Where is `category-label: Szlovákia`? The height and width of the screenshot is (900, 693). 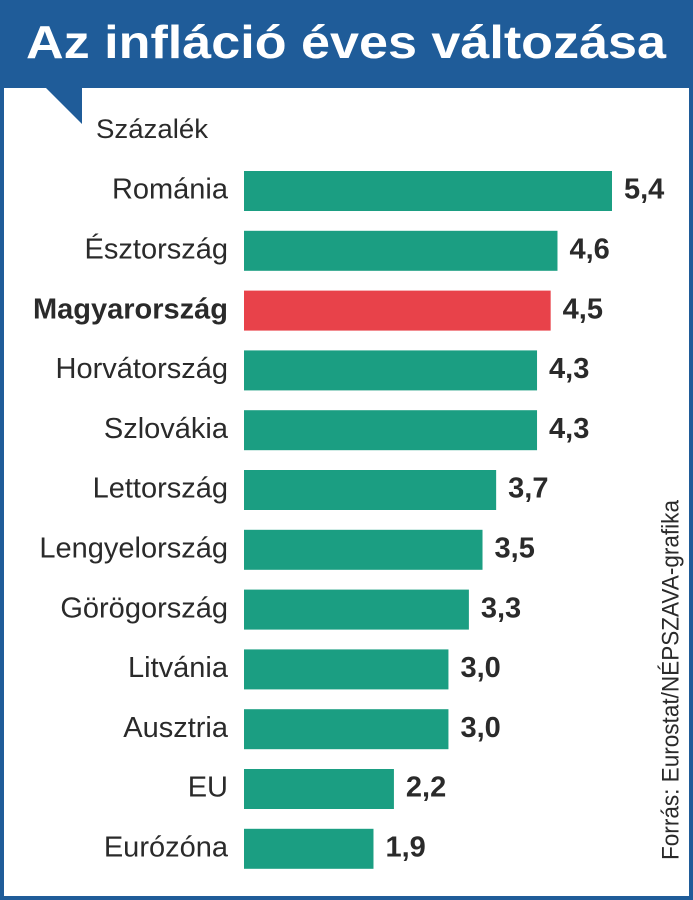 category-label: Szlovákia is located at coordinates (166, 429).